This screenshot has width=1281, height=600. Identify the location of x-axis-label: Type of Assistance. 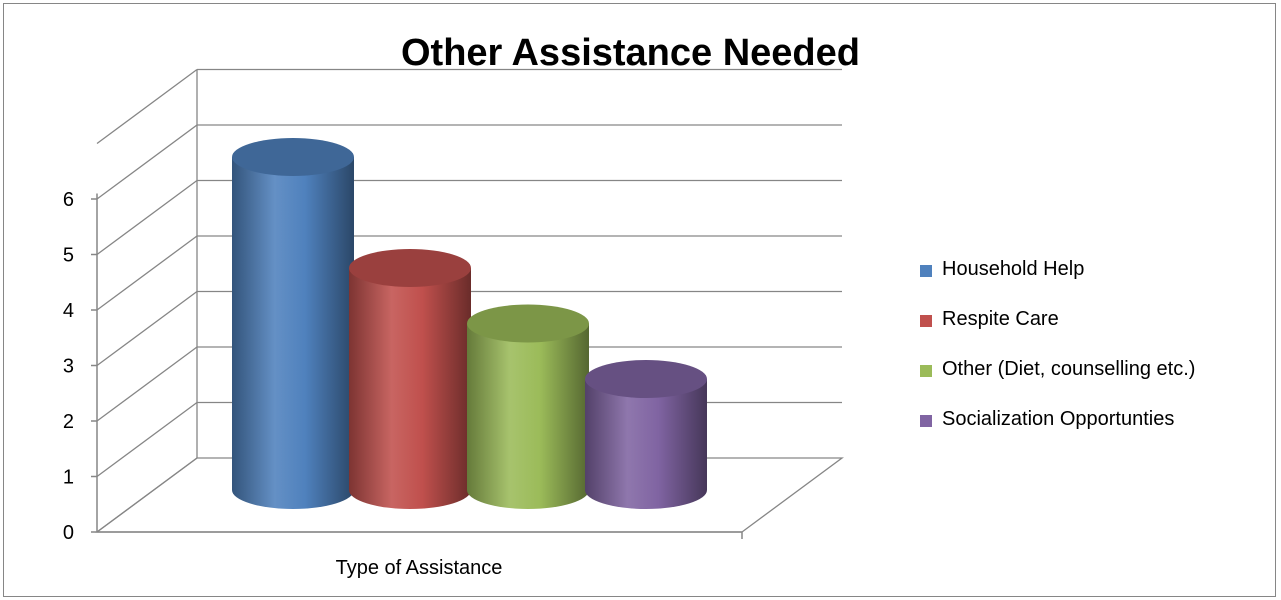
(419, 568).